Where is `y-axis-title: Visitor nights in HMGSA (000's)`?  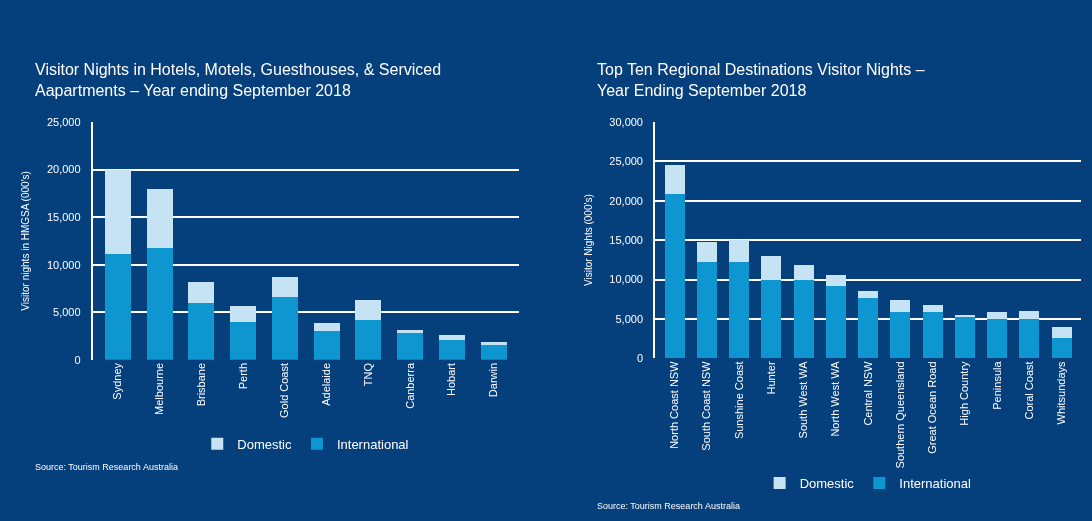 y-axis-title: Visitor nights in HMGSA (000's) is located at coordinates (26, 241).